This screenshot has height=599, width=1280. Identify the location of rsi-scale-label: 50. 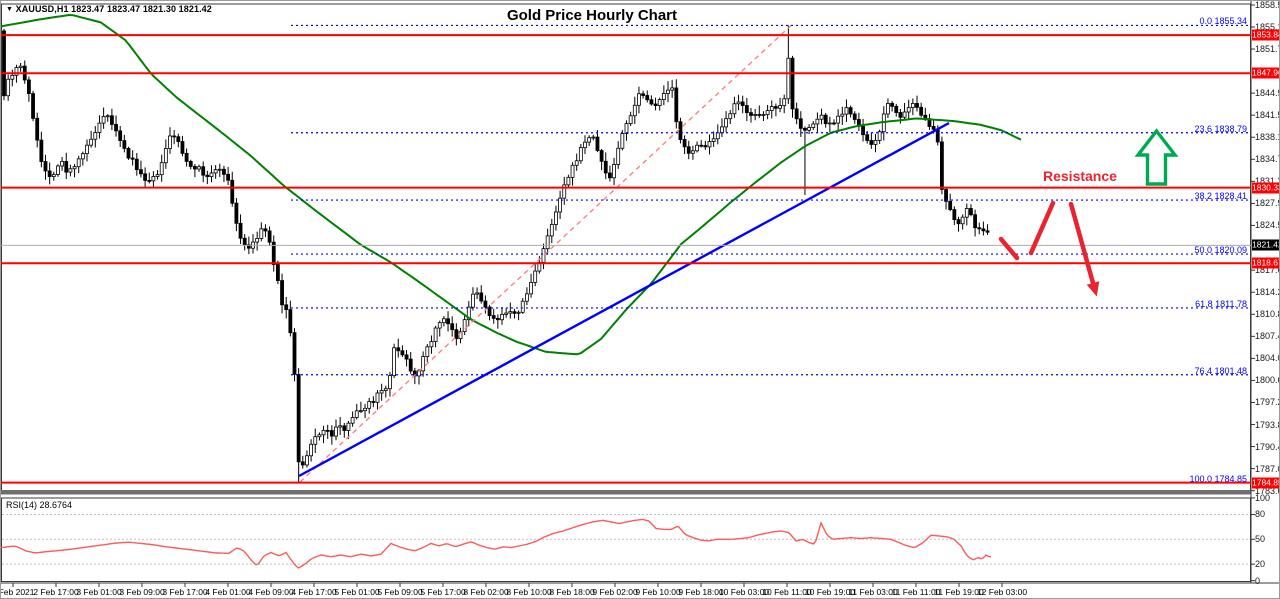
(1260, 539).